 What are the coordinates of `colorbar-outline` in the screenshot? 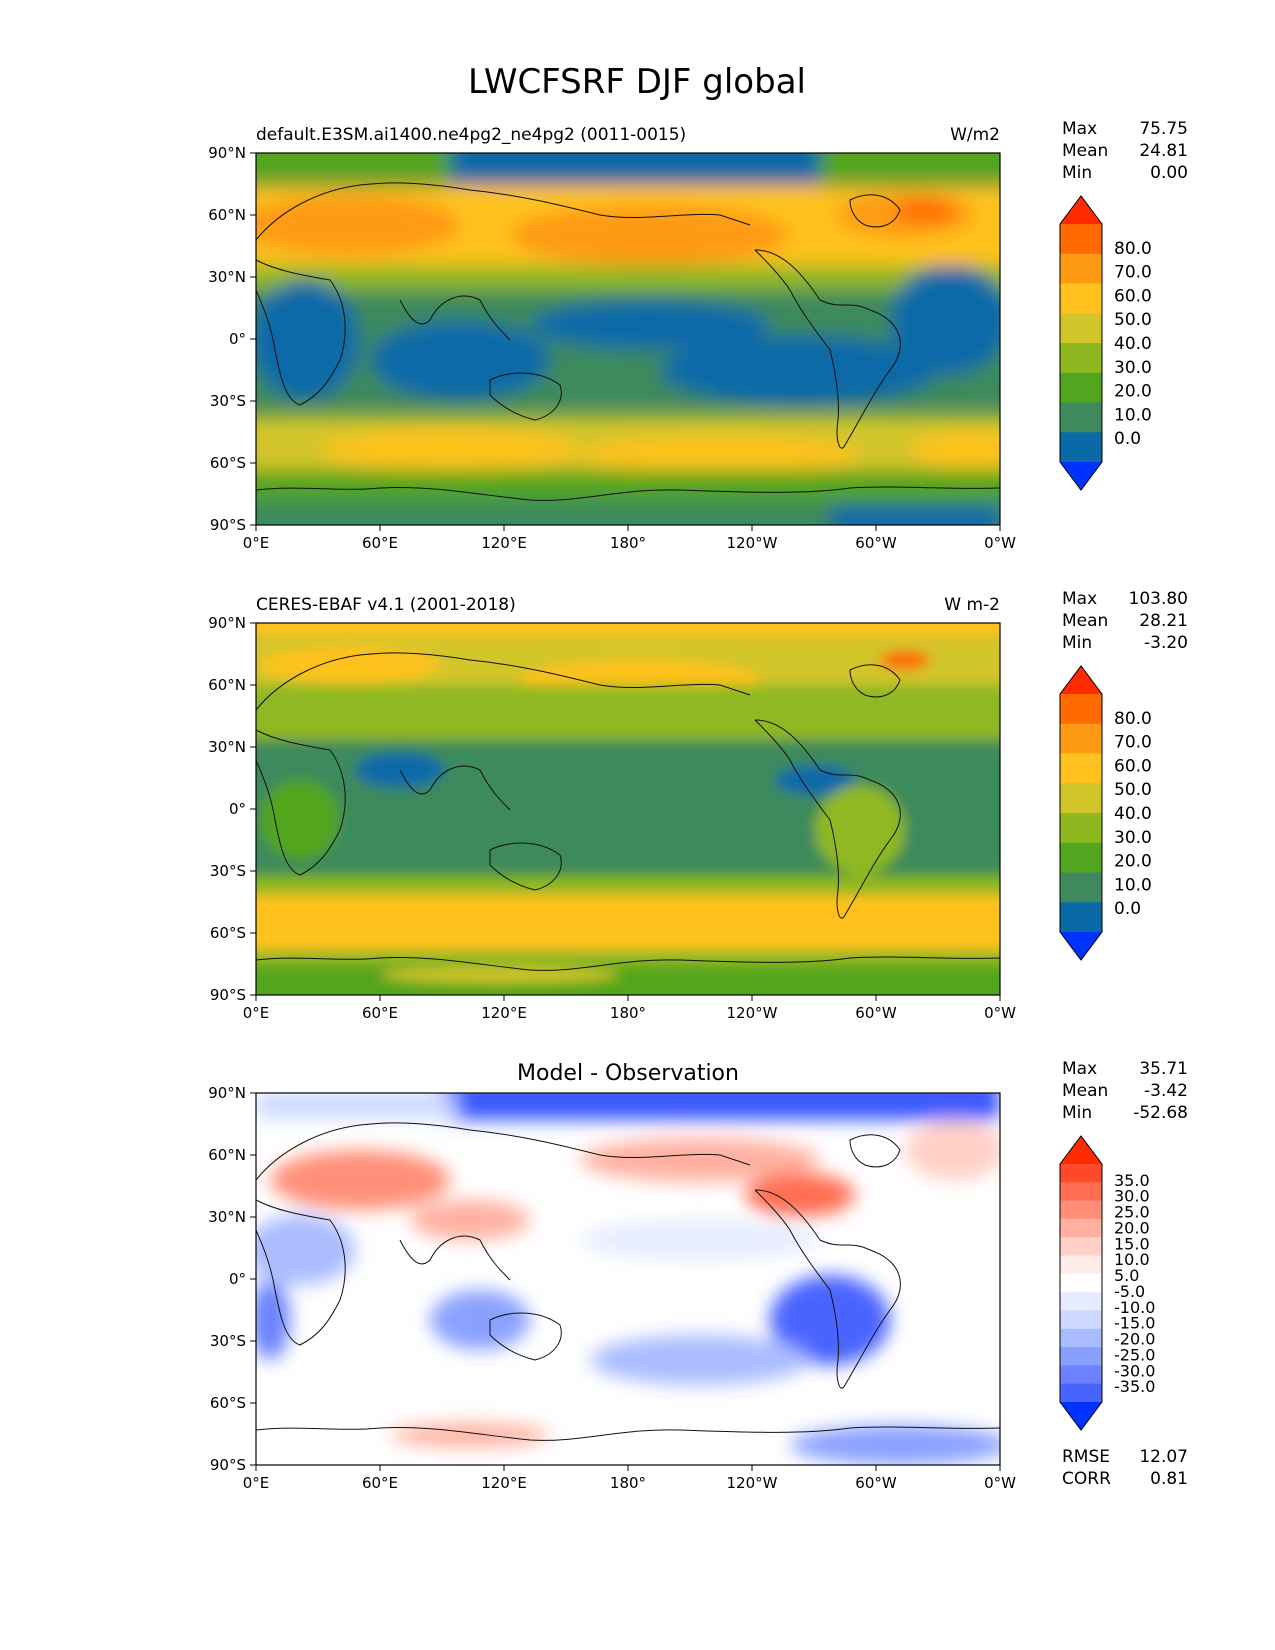 It's located at (1081, 813).